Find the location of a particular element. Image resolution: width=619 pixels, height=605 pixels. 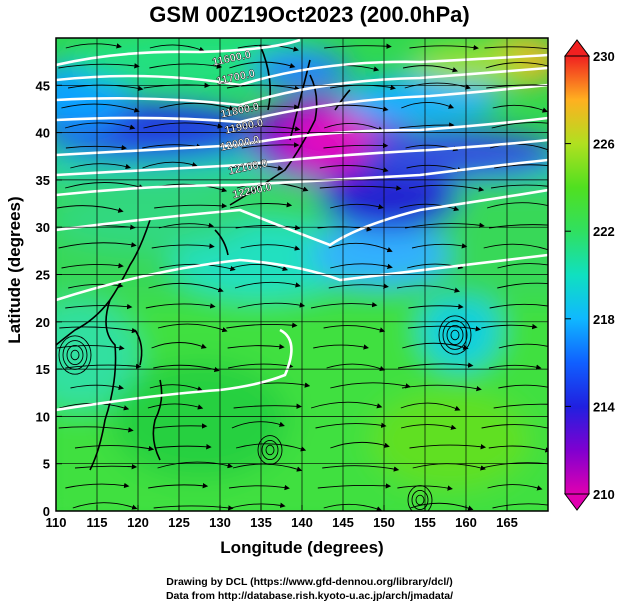

colorbar: 210 214 218 222 226 230 is located at coordinates (589, 275).